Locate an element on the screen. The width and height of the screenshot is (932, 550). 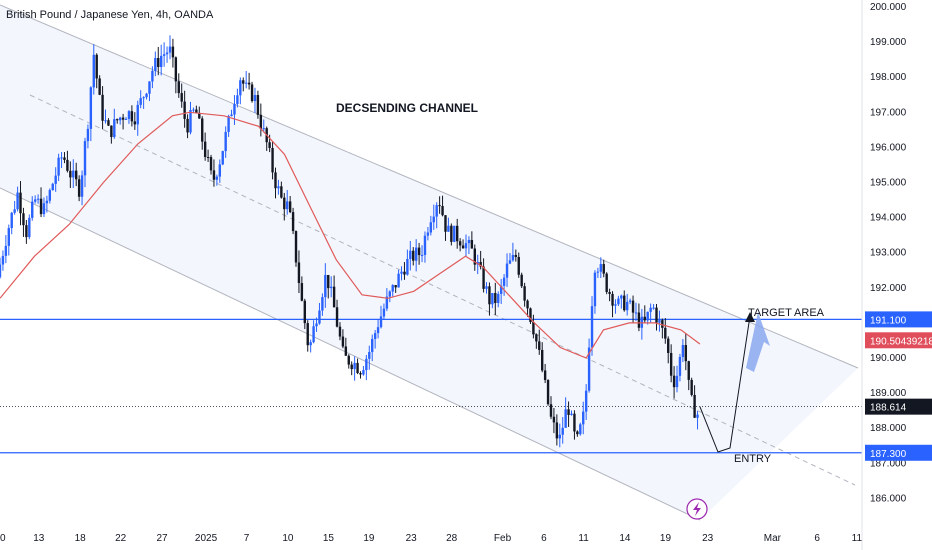
time-tick-label: 13 is located at coordinates (39, 538).